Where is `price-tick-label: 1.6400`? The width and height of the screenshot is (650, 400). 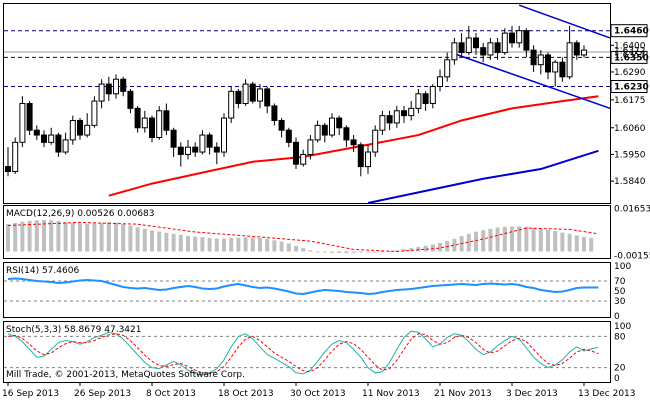 price-tick-label: 1.6400 is located at coordinates (630, 46).